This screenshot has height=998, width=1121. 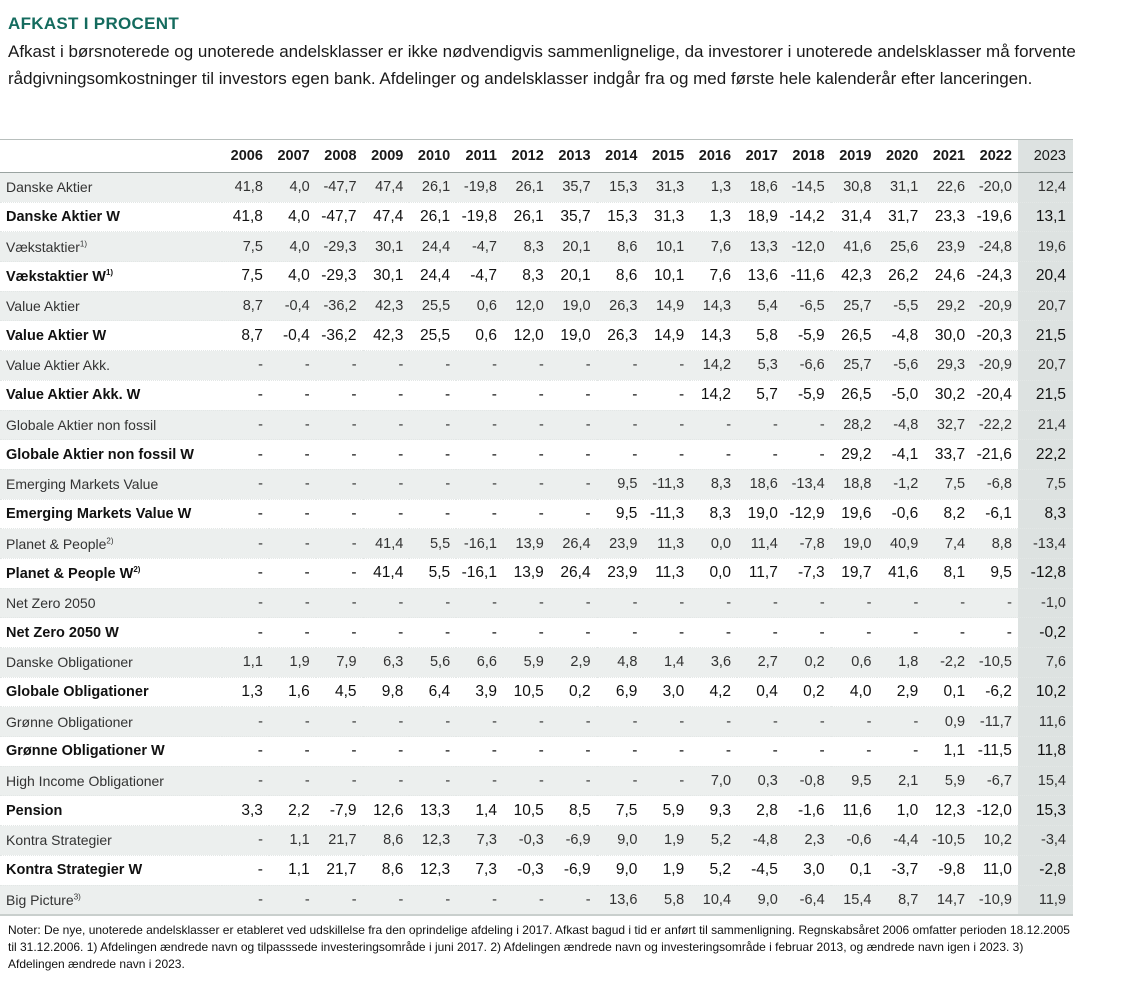 I want to click on return-cell: -9,8, so click(x=948, y=870).